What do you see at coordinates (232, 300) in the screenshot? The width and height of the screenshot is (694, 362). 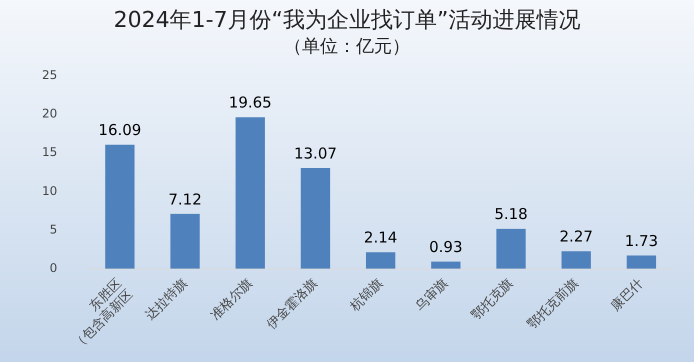 I see `x-tick-label: 准格尔旗` at bounding box center [232, 300].